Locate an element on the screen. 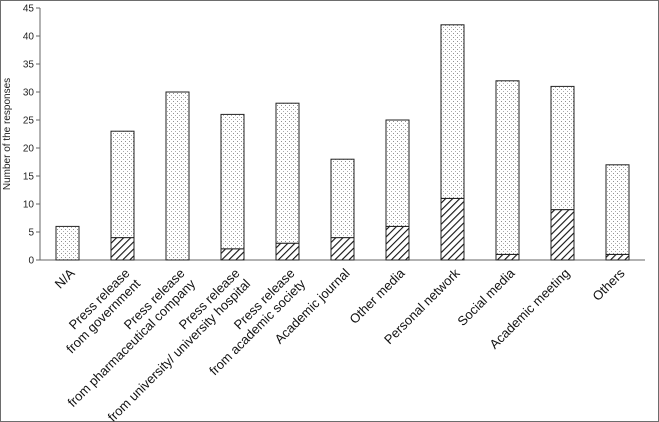 The image size is (659, 422). y-tick-label: 0 is located at coordinates (31, 261).